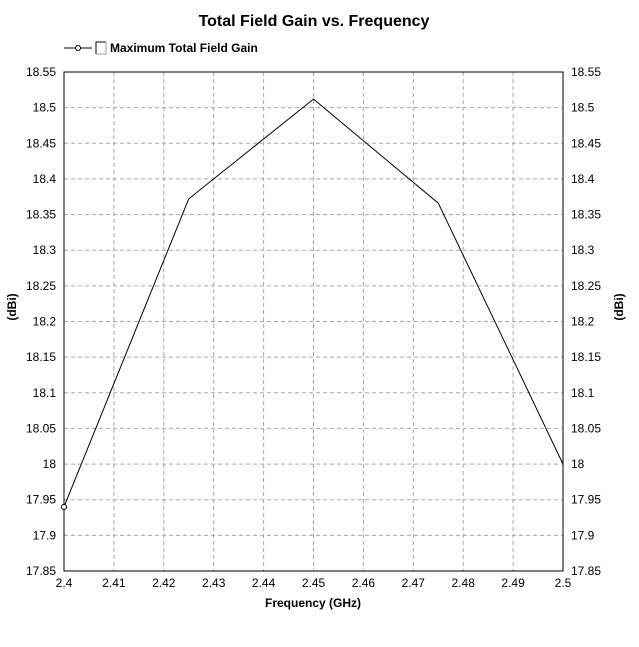 This screenshot has width=639, height=647. Describe the element at coordinates (78, 48) in the screenshot. I see `legend-marker` at that location.